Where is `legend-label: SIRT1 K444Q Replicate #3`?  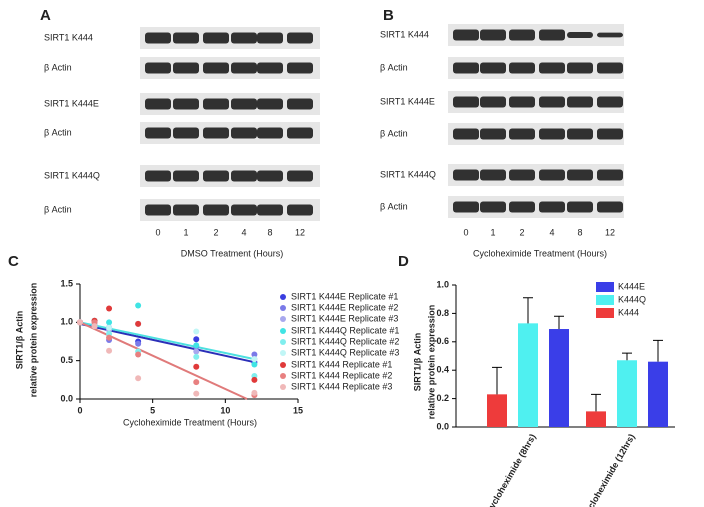 legend-label: SIRT1 K444Q Replicate #3 is located at coordinates (345, 352).